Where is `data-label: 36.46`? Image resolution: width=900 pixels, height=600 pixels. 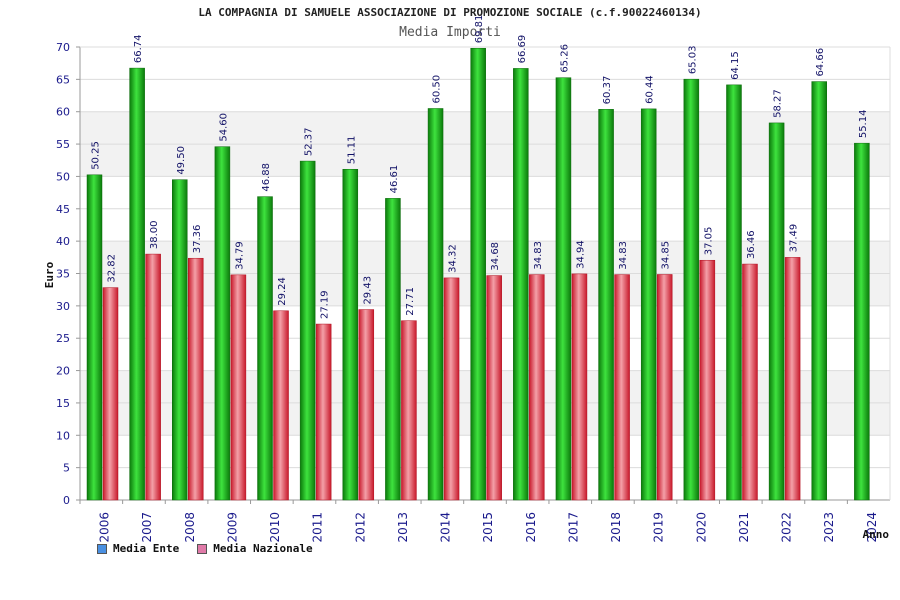 data-label: 36.46 is located at coordinates (751, 244).